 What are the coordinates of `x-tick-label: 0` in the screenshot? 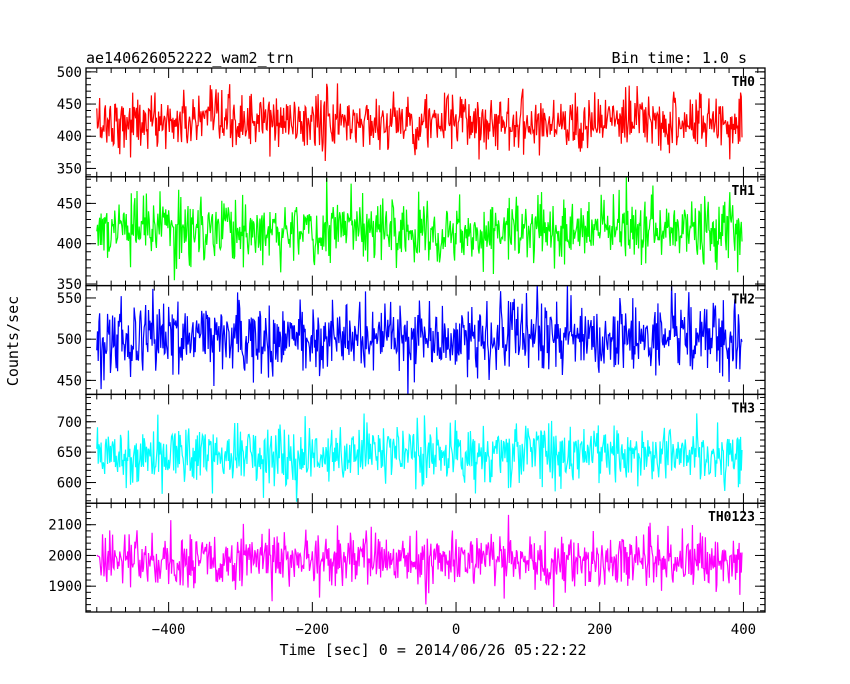 It's located at (456, 630).